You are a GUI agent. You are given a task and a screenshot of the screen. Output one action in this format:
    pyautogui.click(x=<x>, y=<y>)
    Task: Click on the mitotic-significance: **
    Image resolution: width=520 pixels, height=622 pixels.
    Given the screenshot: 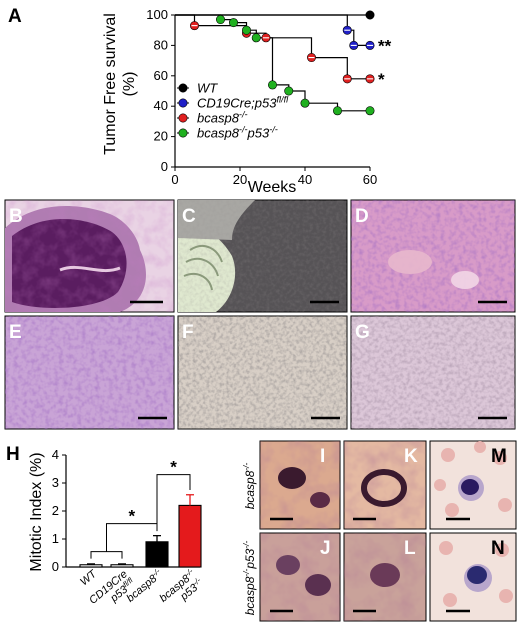 What is the action you would take?
    pyautogui.click(x=140, y=508)
    